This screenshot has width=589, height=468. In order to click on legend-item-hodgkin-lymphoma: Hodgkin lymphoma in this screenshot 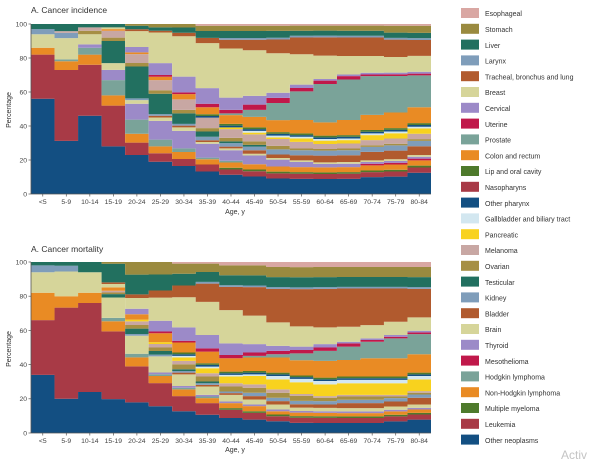, I will do `click(503, 376)`.